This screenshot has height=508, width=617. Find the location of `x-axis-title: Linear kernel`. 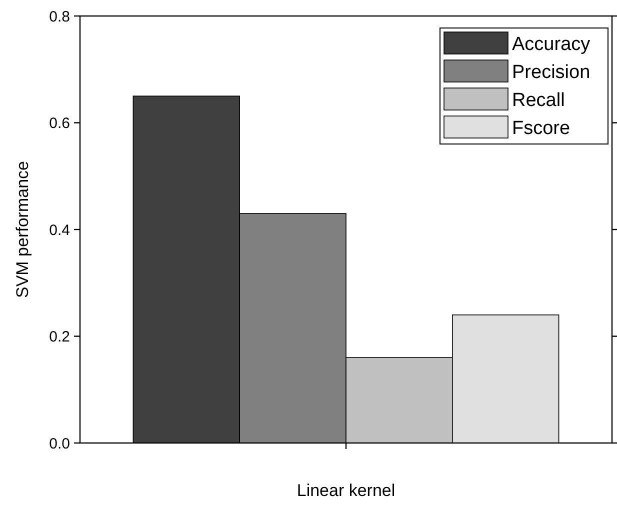

x-axis-title: Linear kernel is located at coordinates (346, 490).